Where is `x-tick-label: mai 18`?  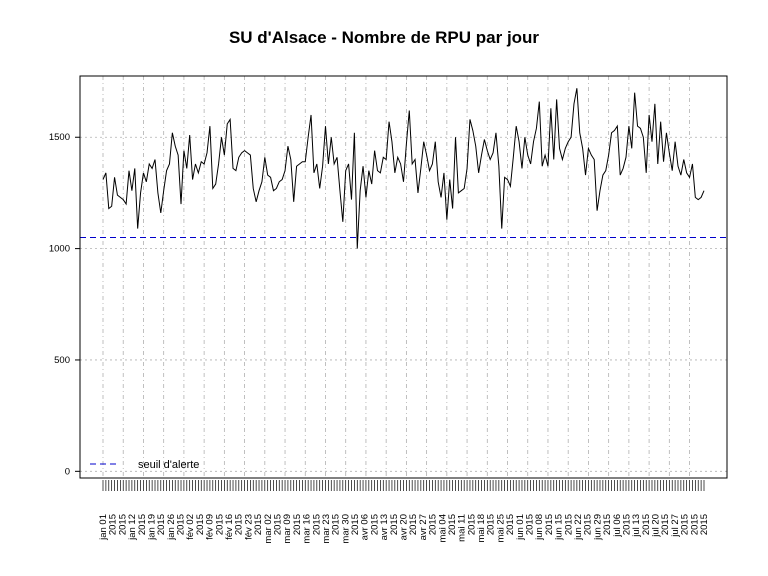
x-tick-label: mai 18 is located at coordinates (481, 528).